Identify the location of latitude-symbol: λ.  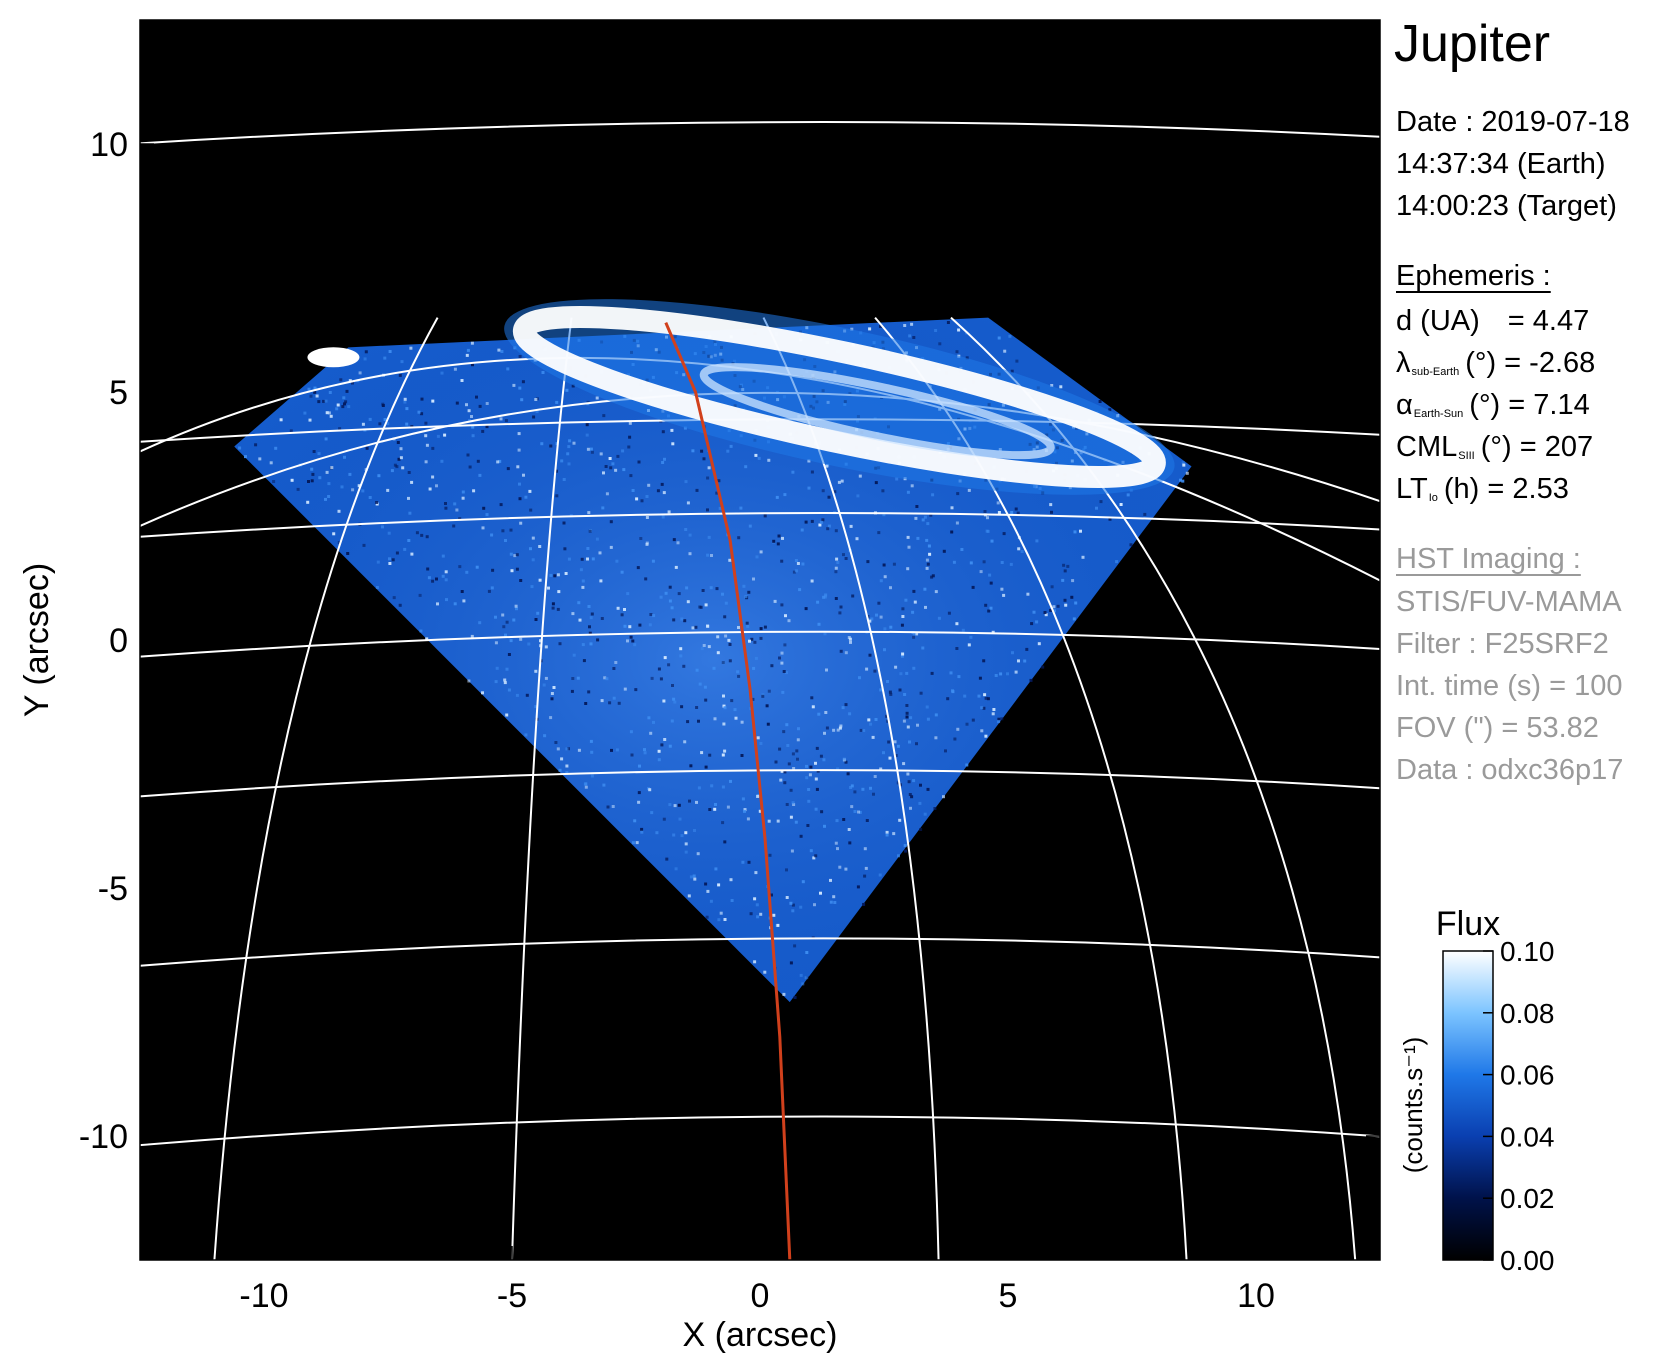
(1403, 363).